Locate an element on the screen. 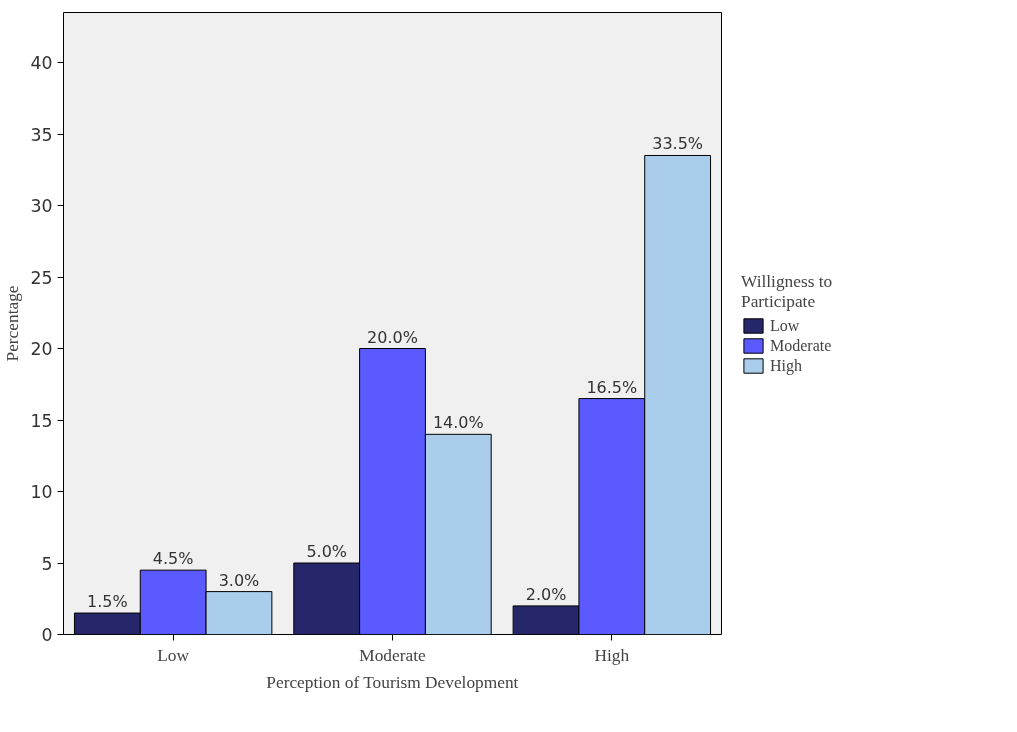 The width and height of the screenshot is (1017, 732). data-label: 2.0% is located at coordinates (546, 594).